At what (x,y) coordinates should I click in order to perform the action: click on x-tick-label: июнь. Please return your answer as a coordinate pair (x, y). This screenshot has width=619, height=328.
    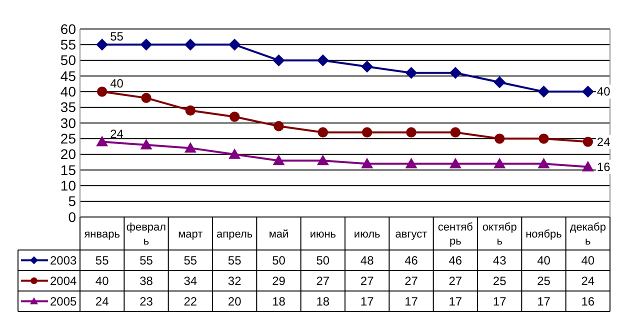
    Looking at the image, I should click on (323, 234).